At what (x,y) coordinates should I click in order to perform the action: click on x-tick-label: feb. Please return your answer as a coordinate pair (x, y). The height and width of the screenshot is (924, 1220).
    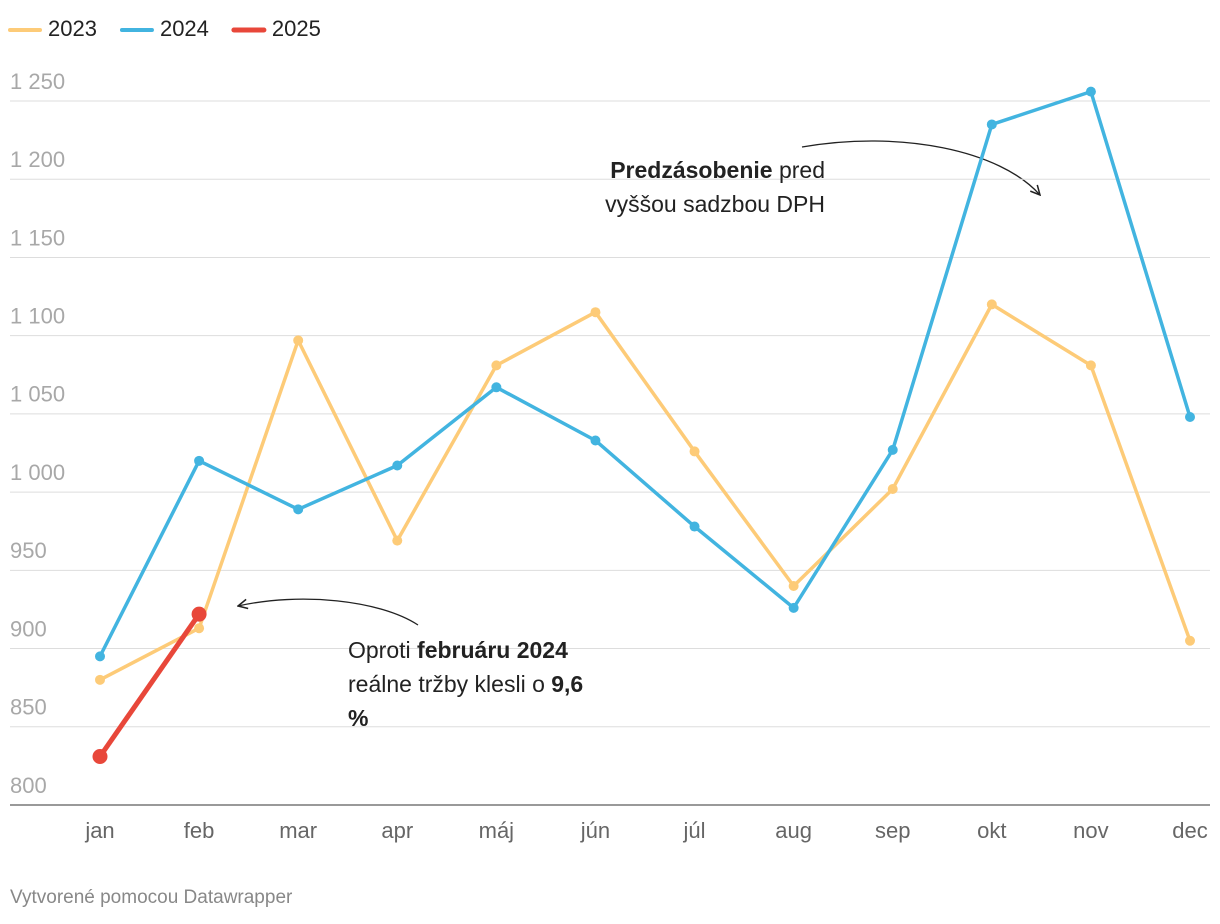
    Looking at the image, I should click on (199, 830).